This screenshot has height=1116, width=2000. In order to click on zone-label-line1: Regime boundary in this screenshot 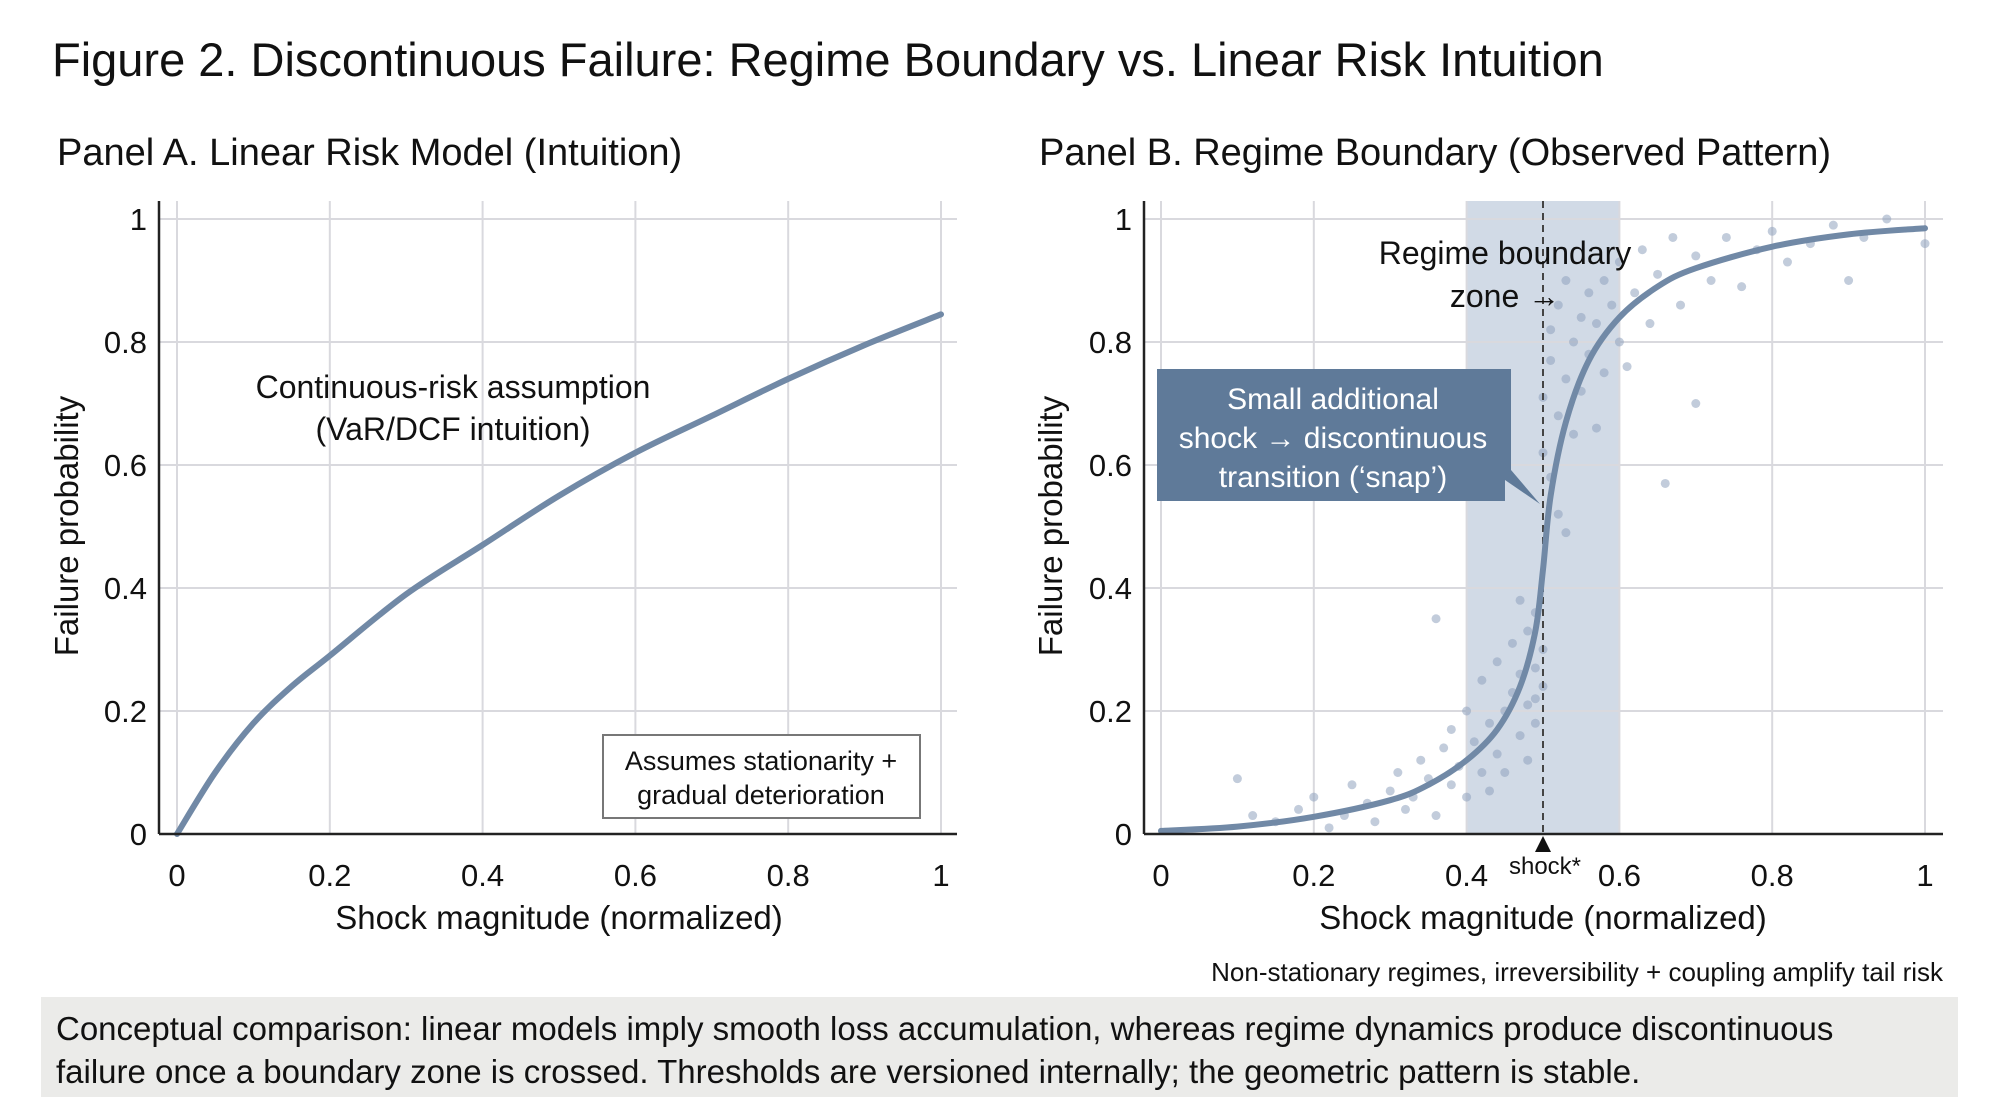, I will do `click(1505, 253)`.